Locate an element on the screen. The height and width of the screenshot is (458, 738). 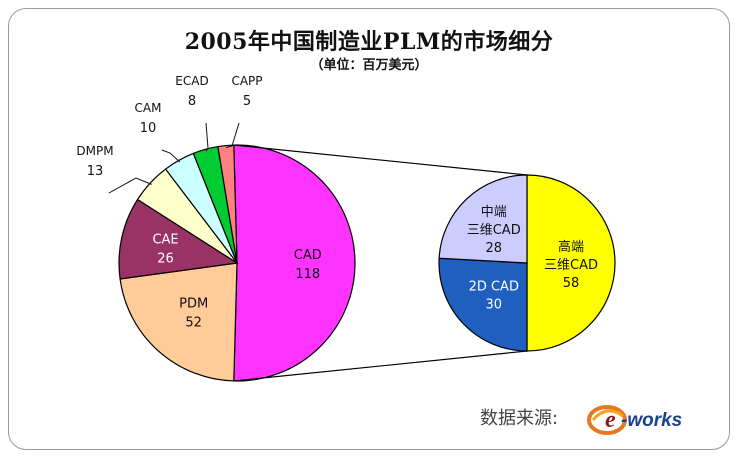
value-cad: 118 is located at coordinates (307, 274).